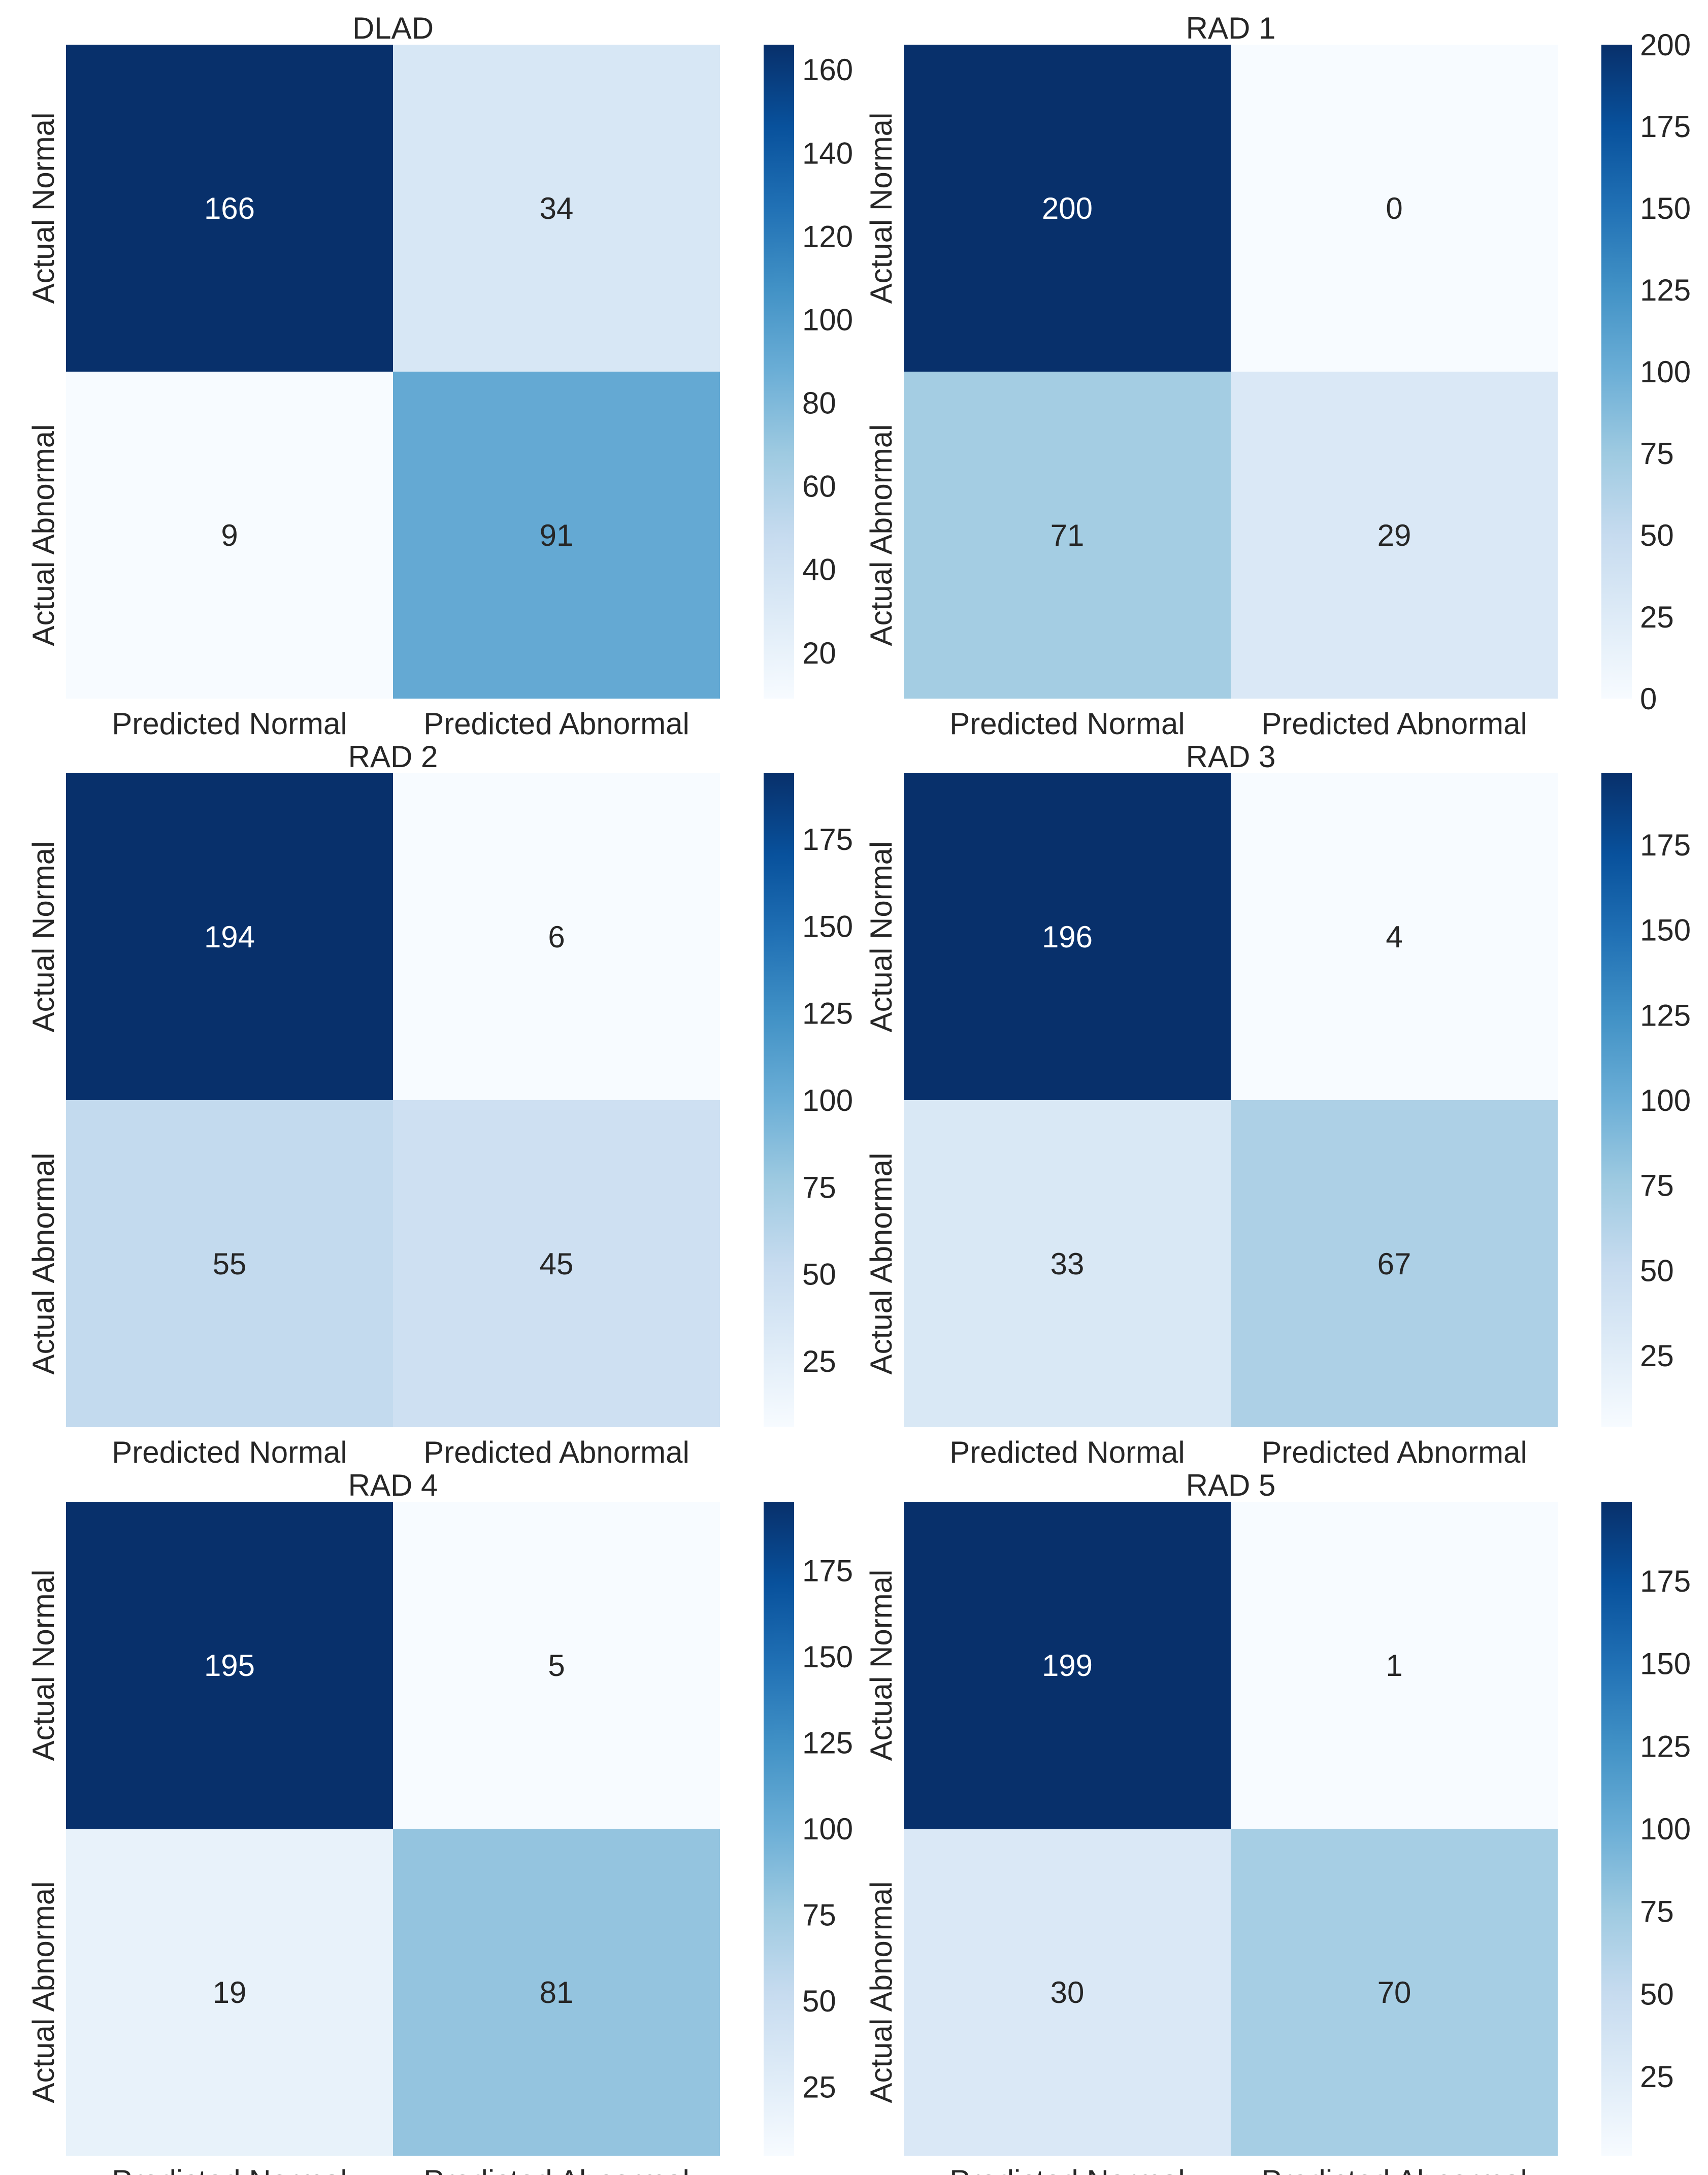  I want to click on cell-value-label: 29, so click(1394, 535).